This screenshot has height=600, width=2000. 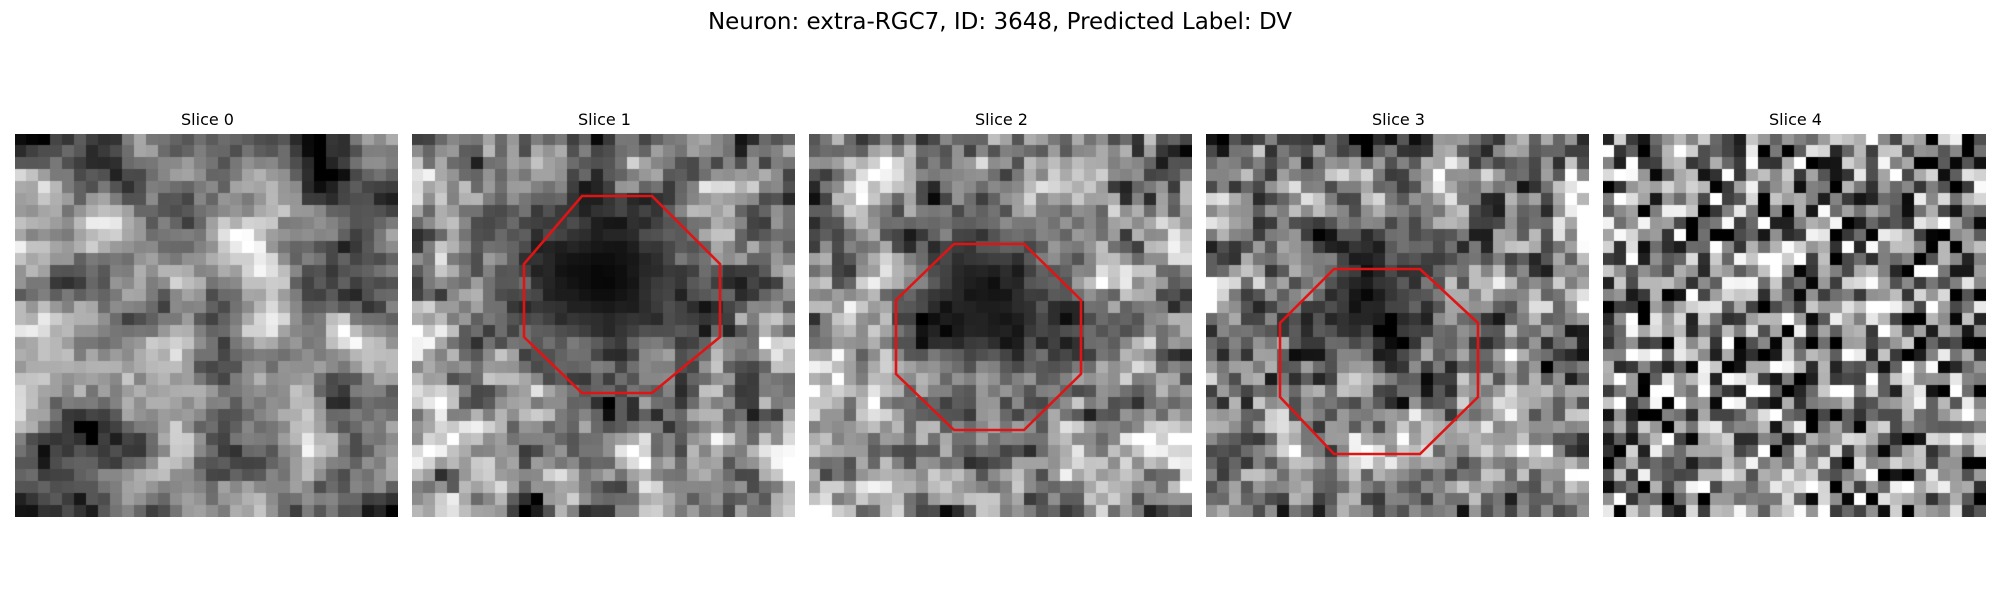 What do you see at coordinates (1001, 119) in the screenshot?
I see `slice-title-2: Slice 2` at bounding box center [1001, 119].